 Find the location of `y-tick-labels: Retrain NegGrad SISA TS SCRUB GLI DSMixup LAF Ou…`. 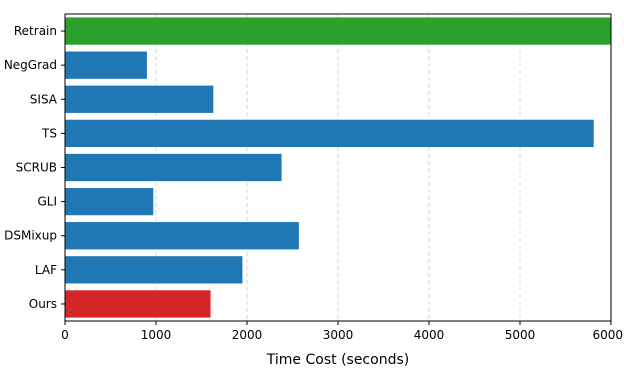

y-tick-labels: Retrain NegGrad SISA TS SCRUB GLI DSMixup LAF Ou… is located at coordinates (34, 167).